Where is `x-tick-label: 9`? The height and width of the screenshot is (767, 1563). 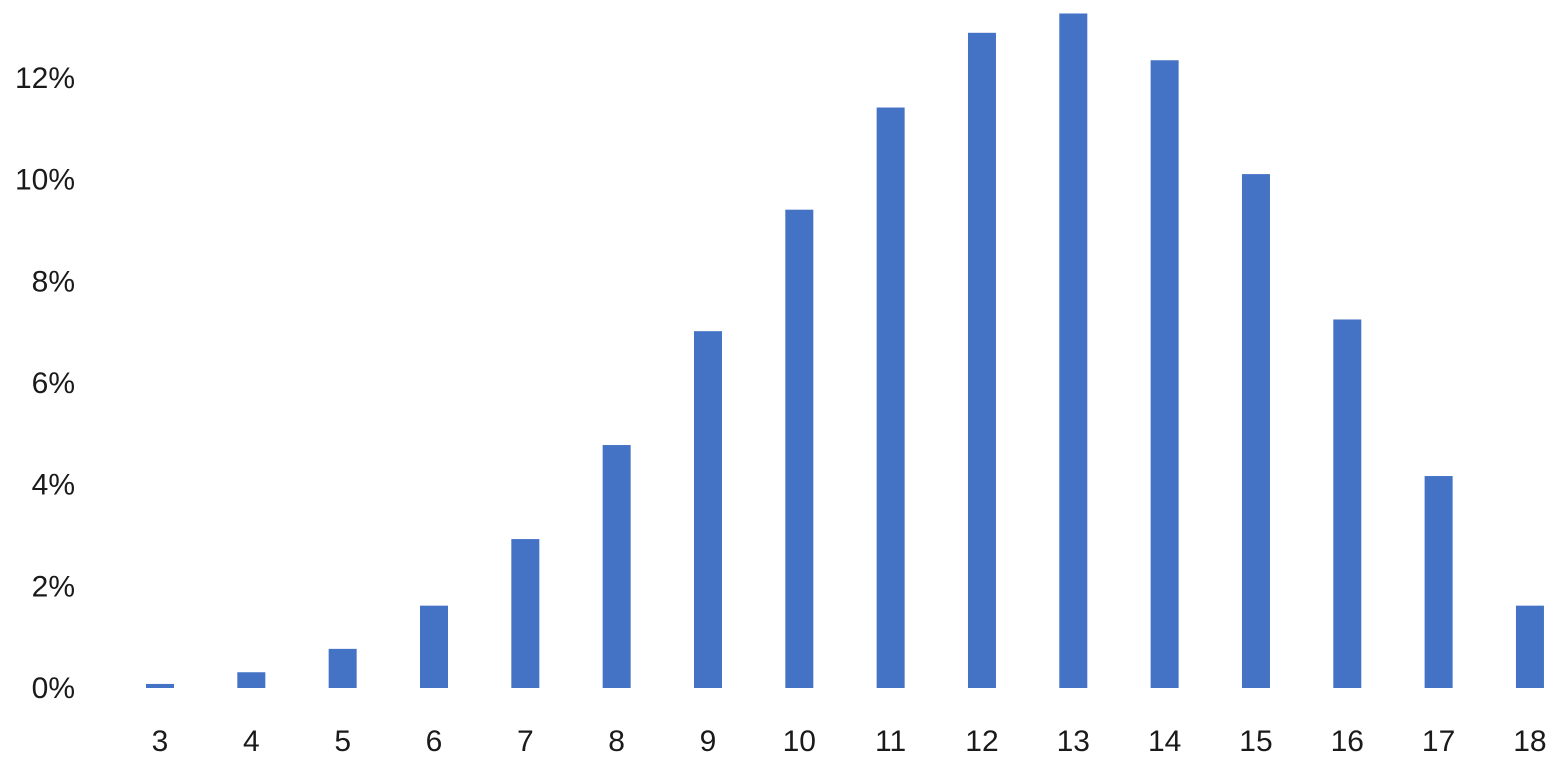 x-tick-label: 9 is located at coordinates (708, 741).